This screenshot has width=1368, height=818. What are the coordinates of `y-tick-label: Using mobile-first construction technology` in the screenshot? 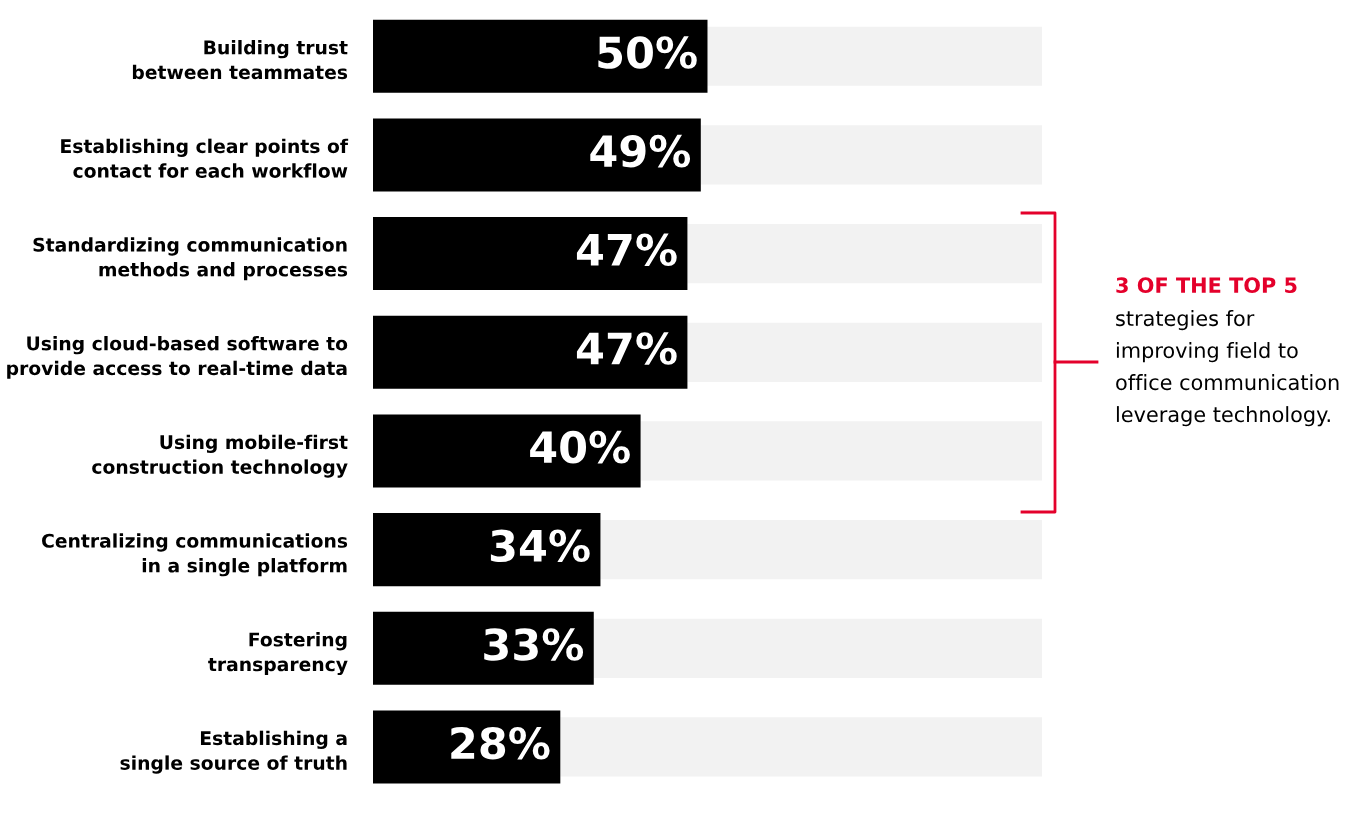 It's located at (220, 456).